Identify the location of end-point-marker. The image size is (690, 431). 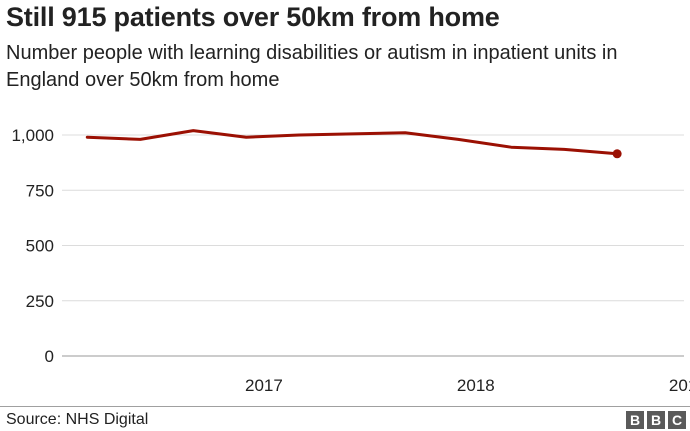
(617, 154).